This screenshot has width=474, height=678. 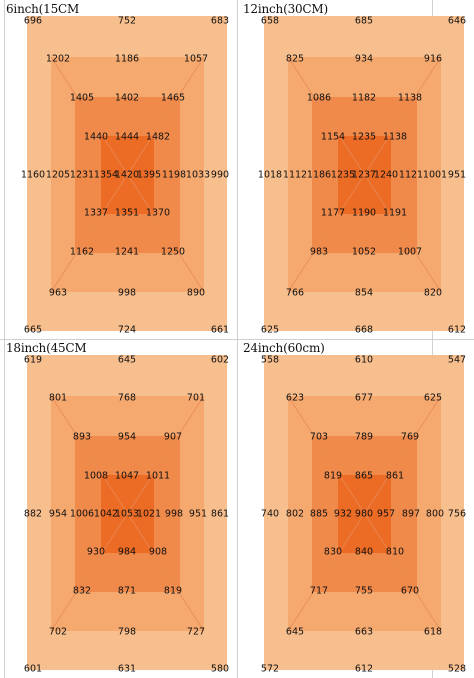 I want to click on measurement-value: 1042, so click(x=106, y=514).